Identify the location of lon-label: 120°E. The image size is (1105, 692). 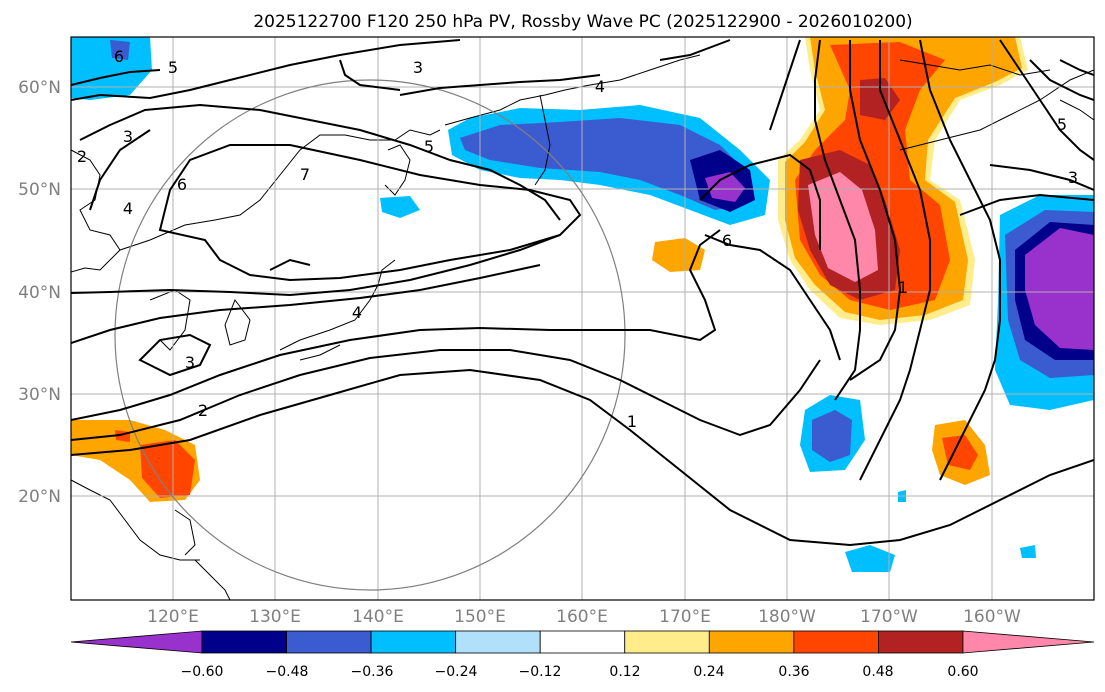
(173, 617).